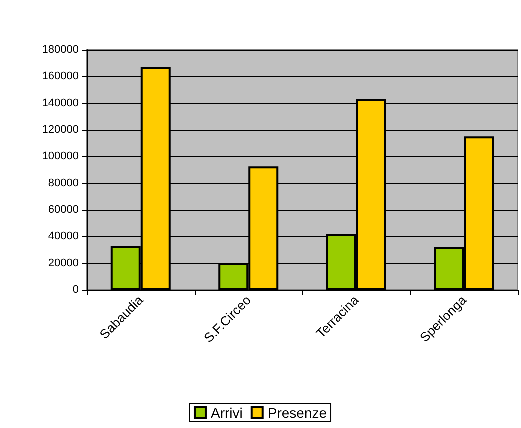 The width and height of the screenshot is (521, 428). What do you see at coordinates (75, 290) in the screenshot?
I see `y-tick-label: 0` at bounding box center [75, 290].